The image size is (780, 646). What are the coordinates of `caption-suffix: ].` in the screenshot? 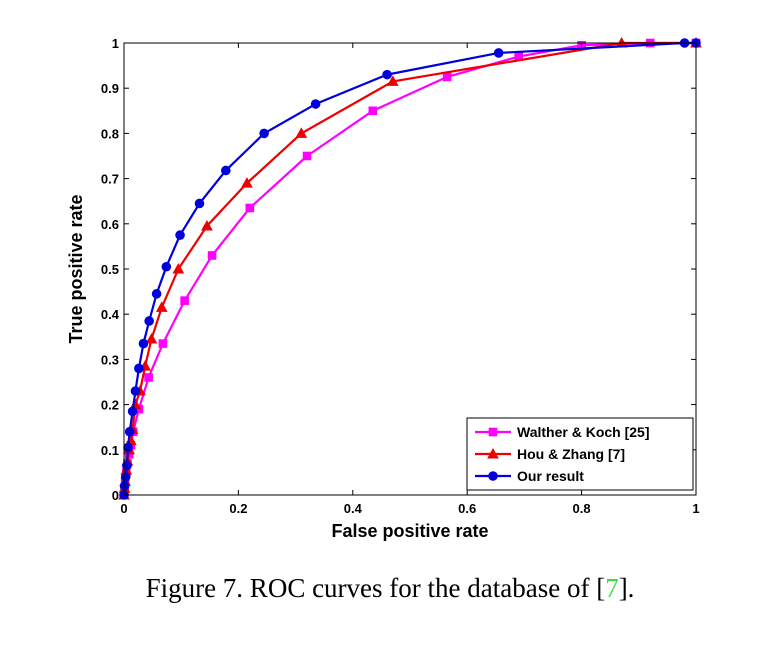 It's located at (626, 588).